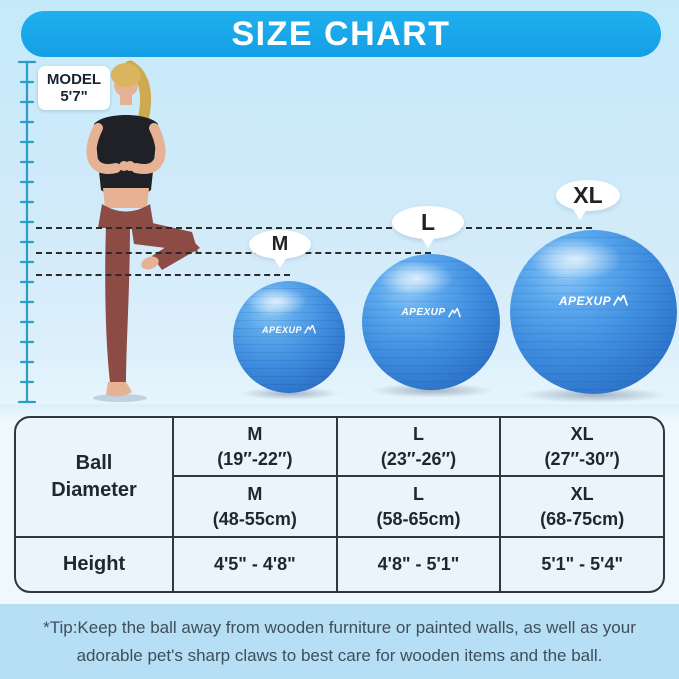  I want to click on exercise-ball-xl: APEXUP, so click(593, 312).